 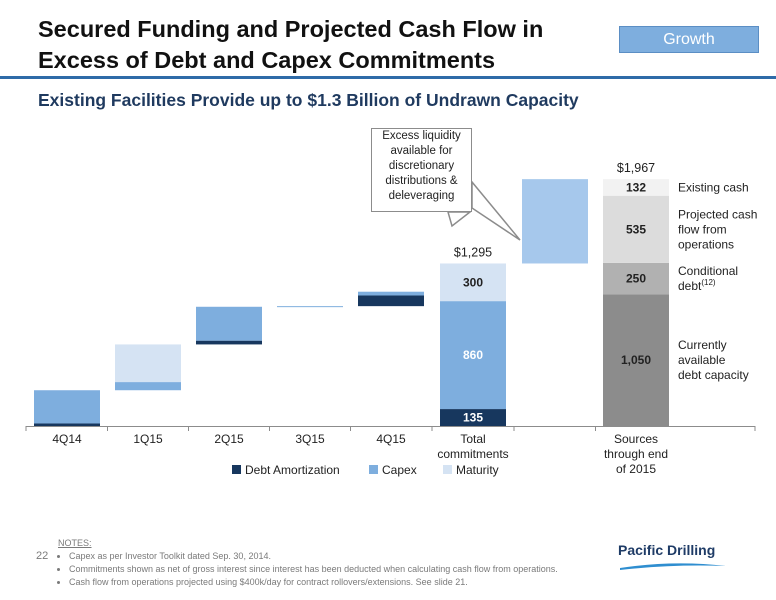 What do you see at coordinates (460, 219) in the screenshot?
I see `callout-pointer-left` at bounding box center [460, 219].